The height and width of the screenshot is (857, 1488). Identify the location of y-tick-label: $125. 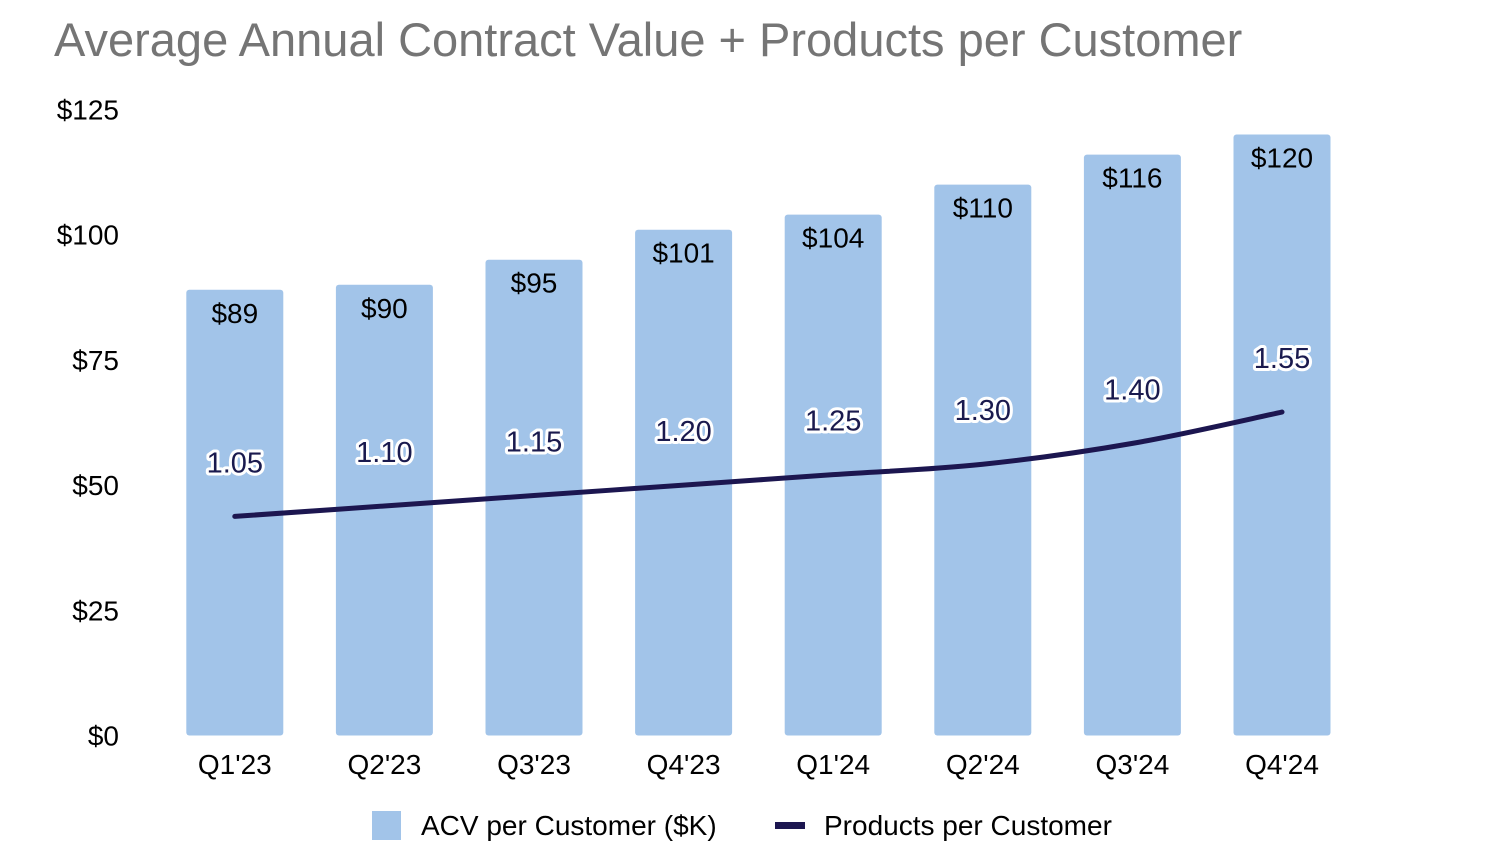
(88, 110).